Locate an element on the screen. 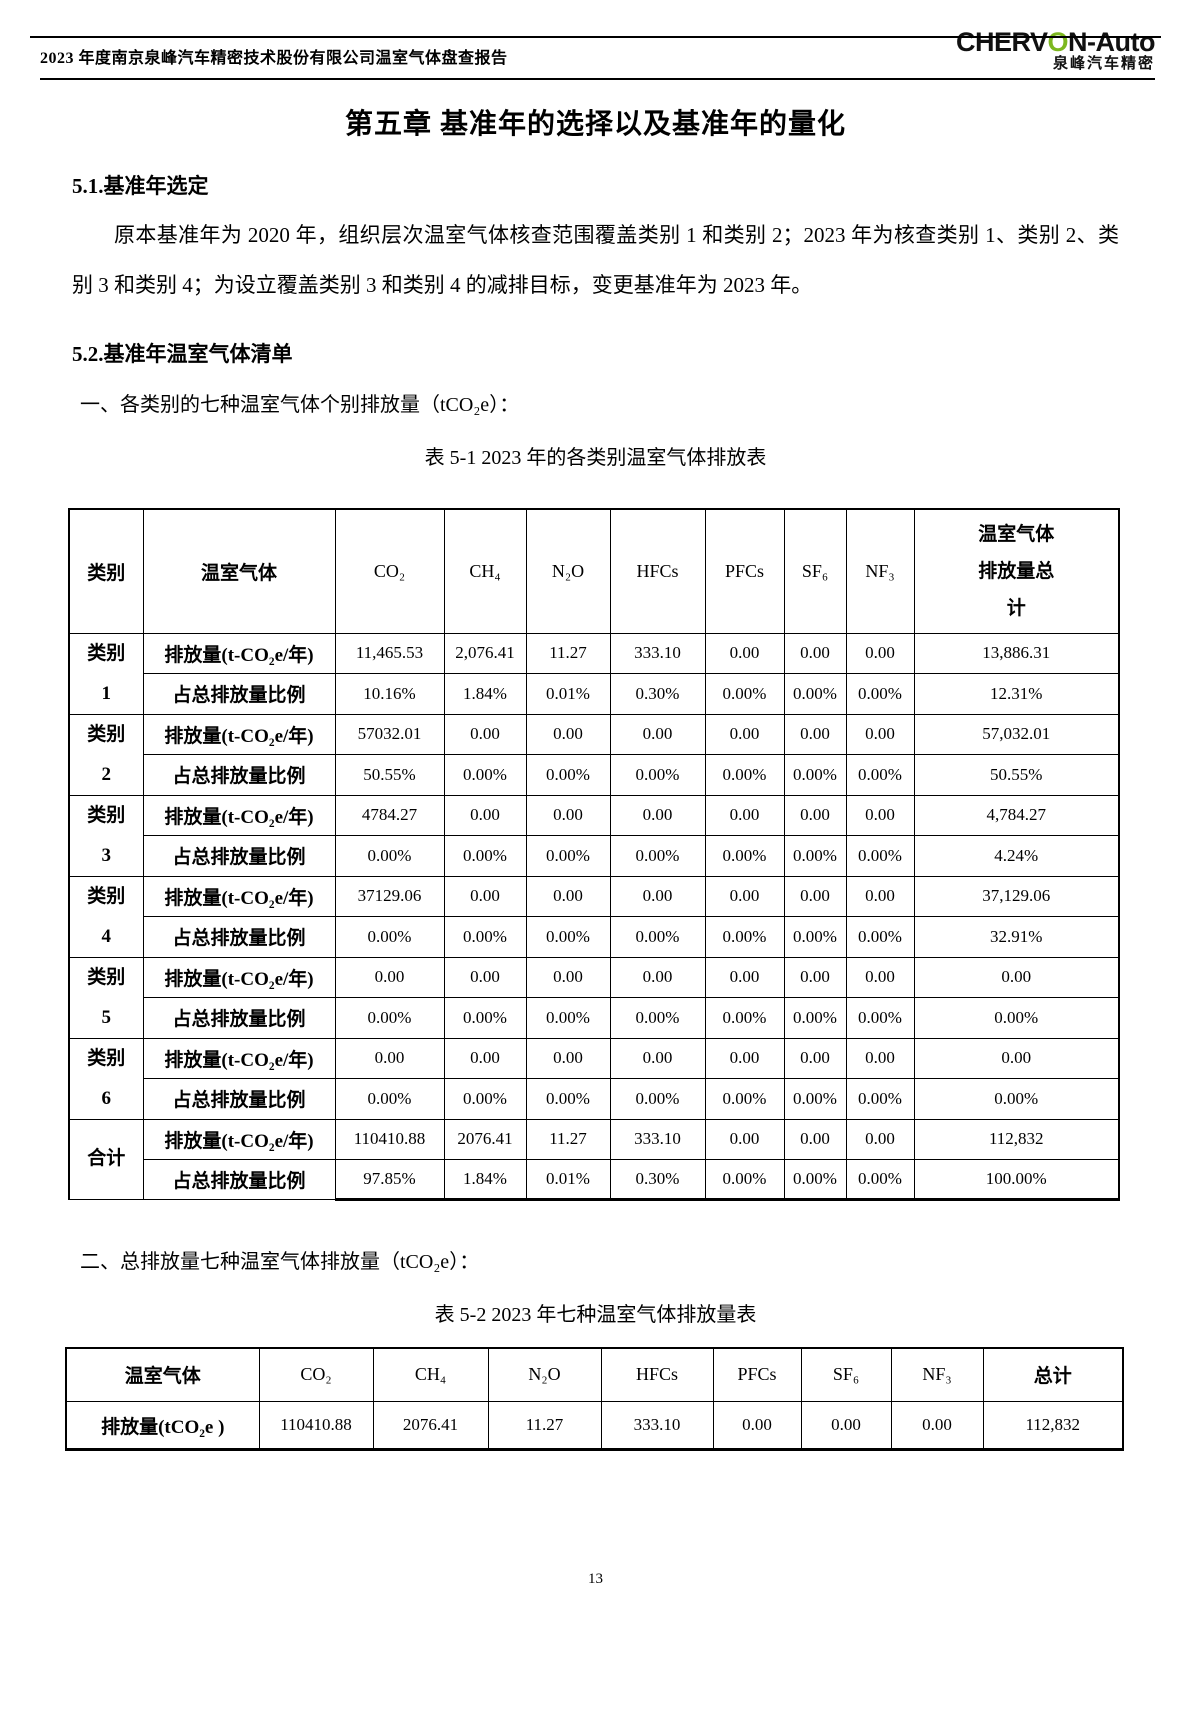 The width and height of the screenshot is (1191, 1712). logo-subtitle: 泉峰汽车精密 is located at coordinates (1103, 64).